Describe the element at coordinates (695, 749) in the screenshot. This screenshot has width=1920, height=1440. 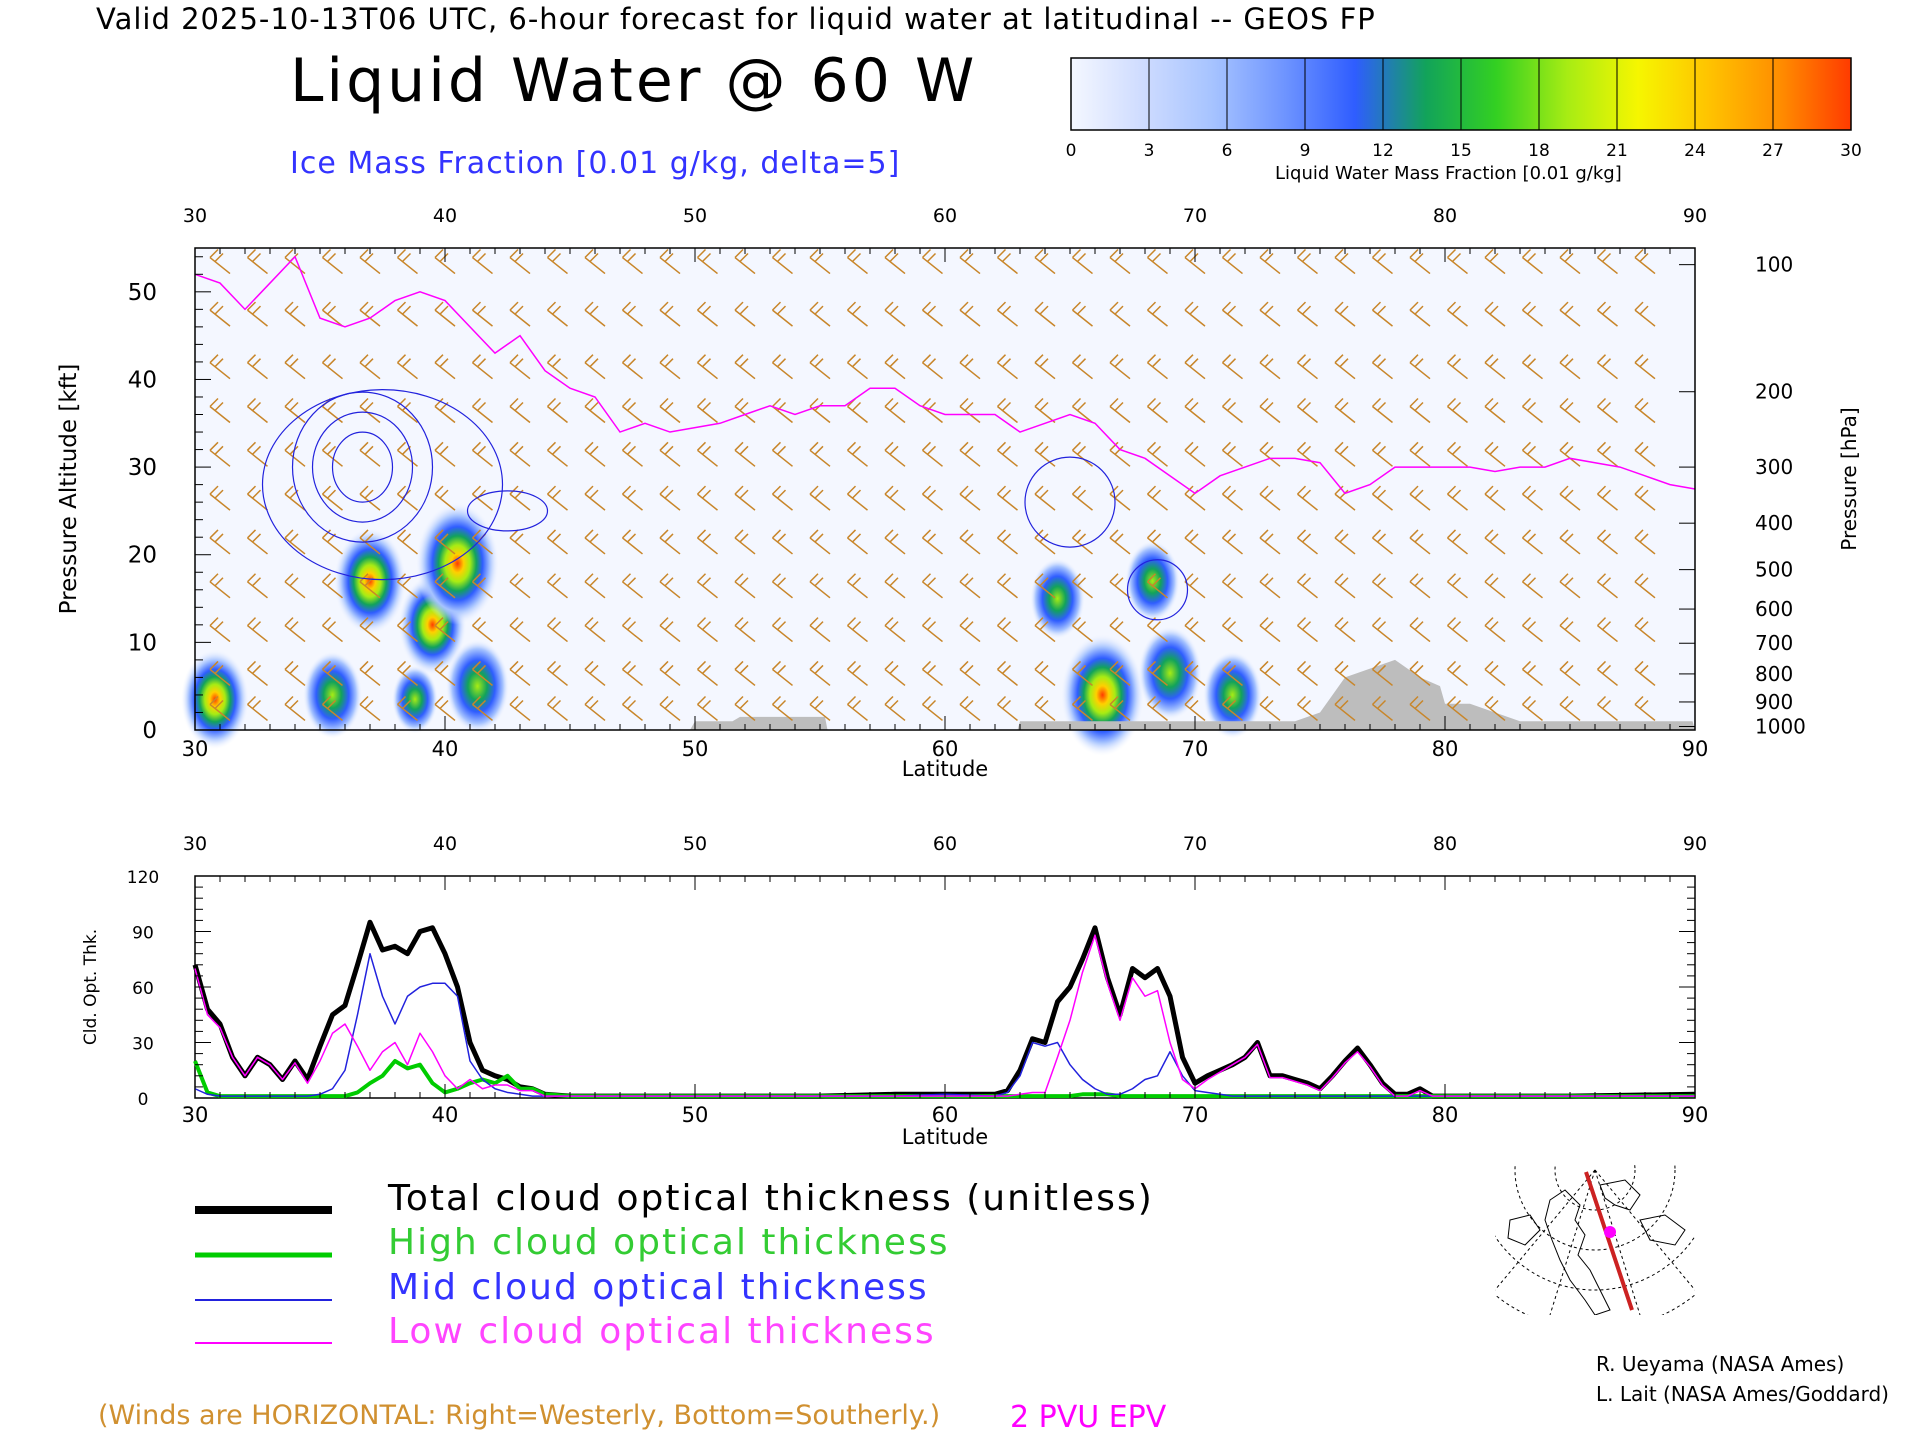
I see `x-tick-label: 50` at that location.